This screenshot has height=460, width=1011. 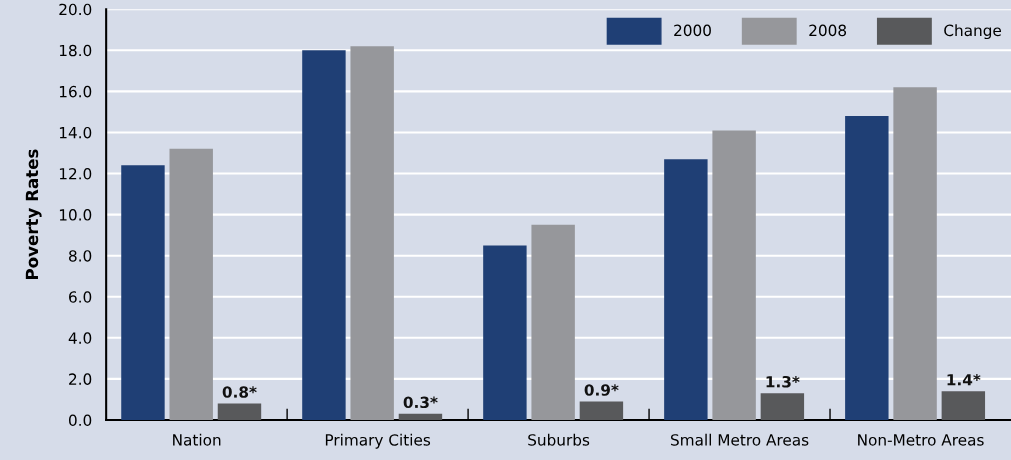 I want to click on legend-label: 2000, so click(x=692, y=30).